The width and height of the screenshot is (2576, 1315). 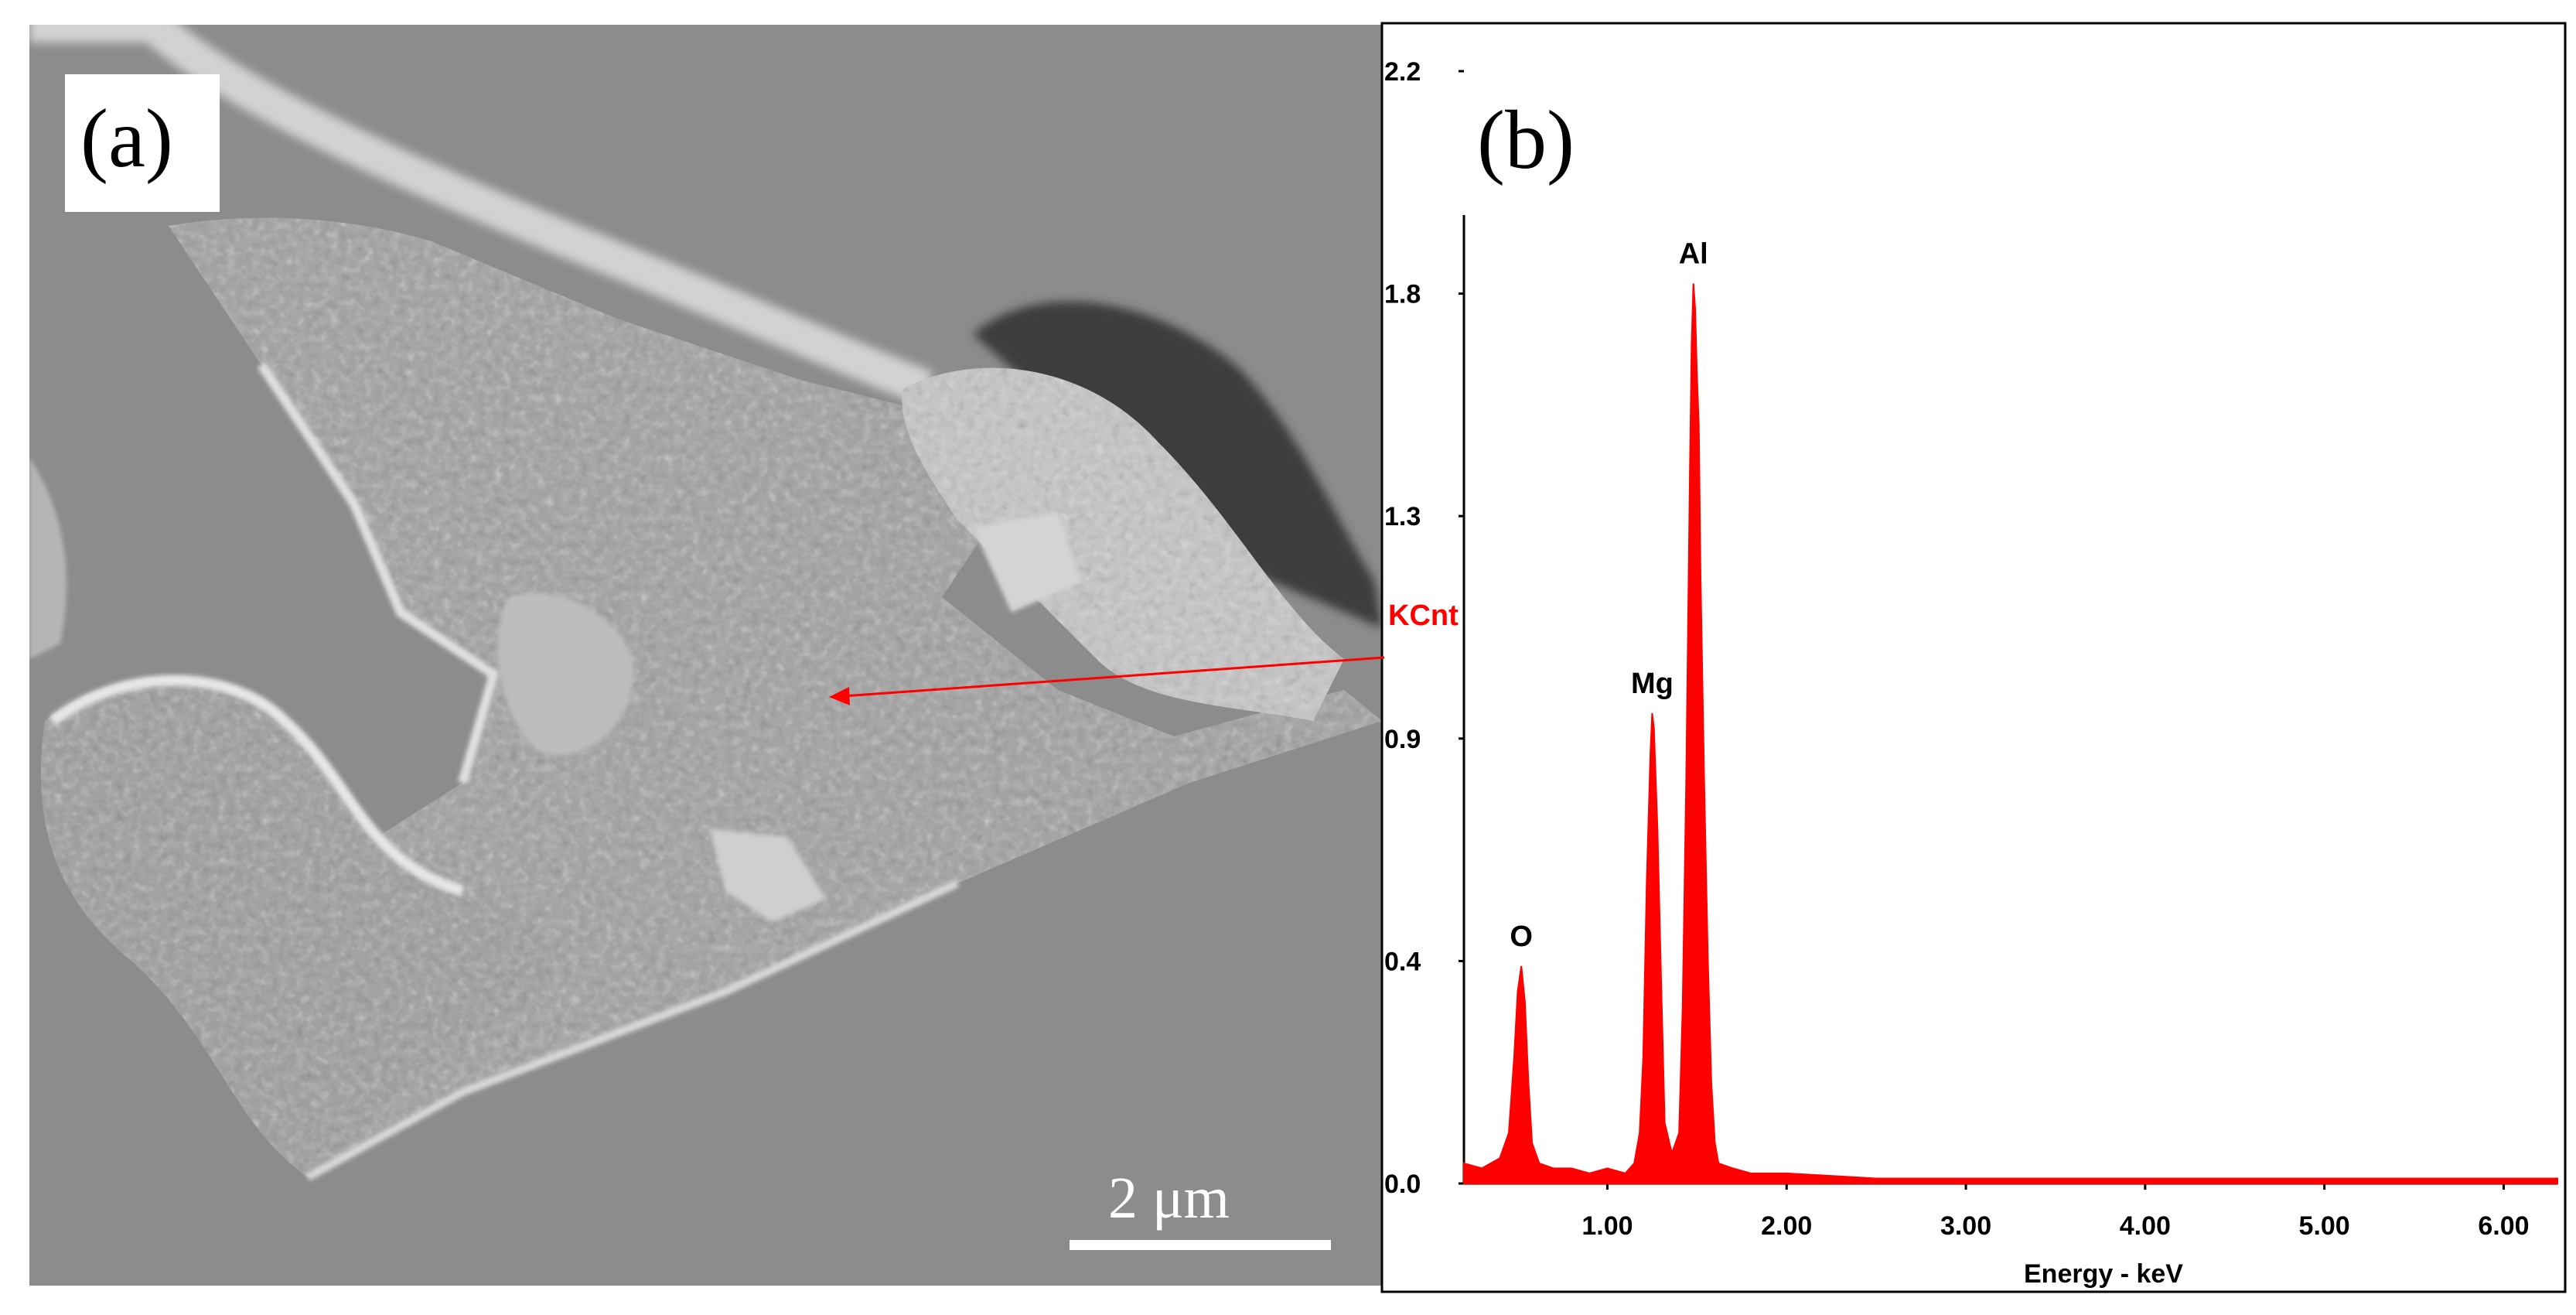 I want to click on peak-label: Al, so click(x=1693, y=254).